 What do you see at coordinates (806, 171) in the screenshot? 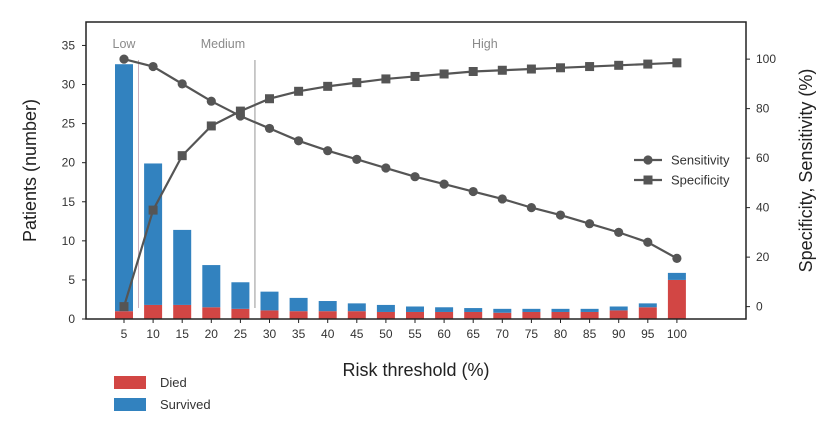
I see `y2-axis-title: Specificity, Sensitivity (%)` at bounding box center [806, 171].